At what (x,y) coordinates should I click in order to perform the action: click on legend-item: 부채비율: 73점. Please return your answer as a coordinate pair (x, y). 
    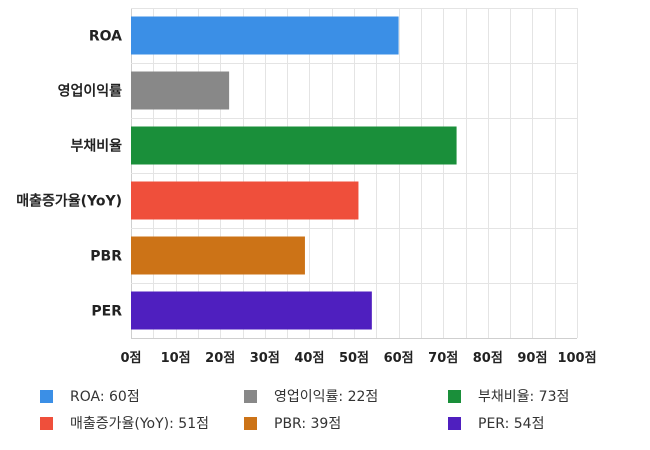
    Looking at the image, I should click on (508, 396).